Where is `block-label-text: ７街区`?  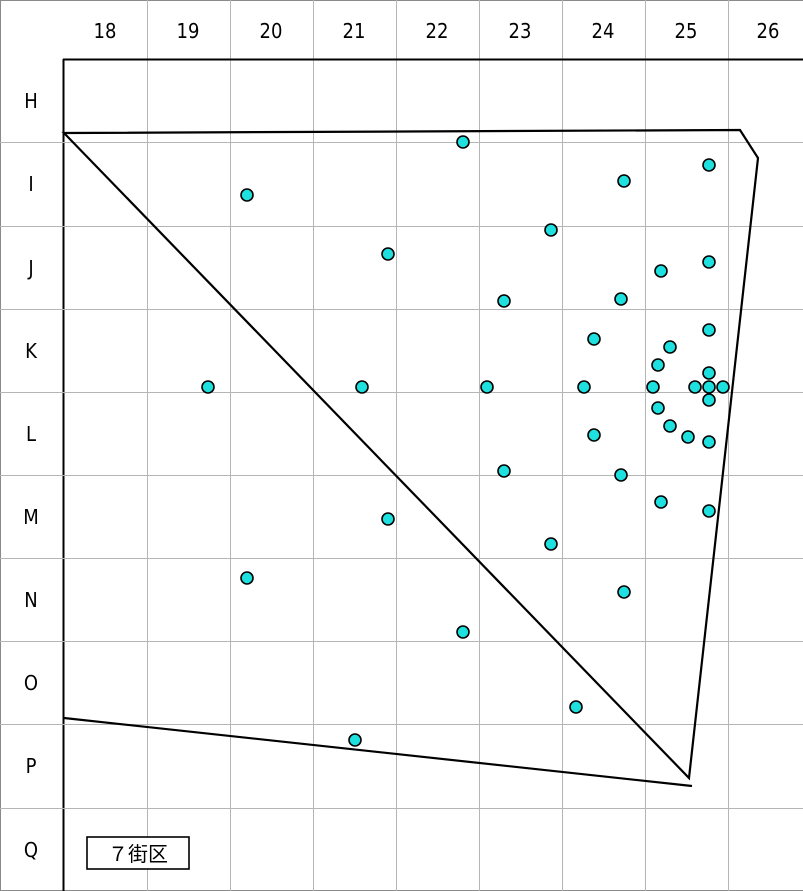
block-label-text: ７街区 is located at coordinates (138, 854).